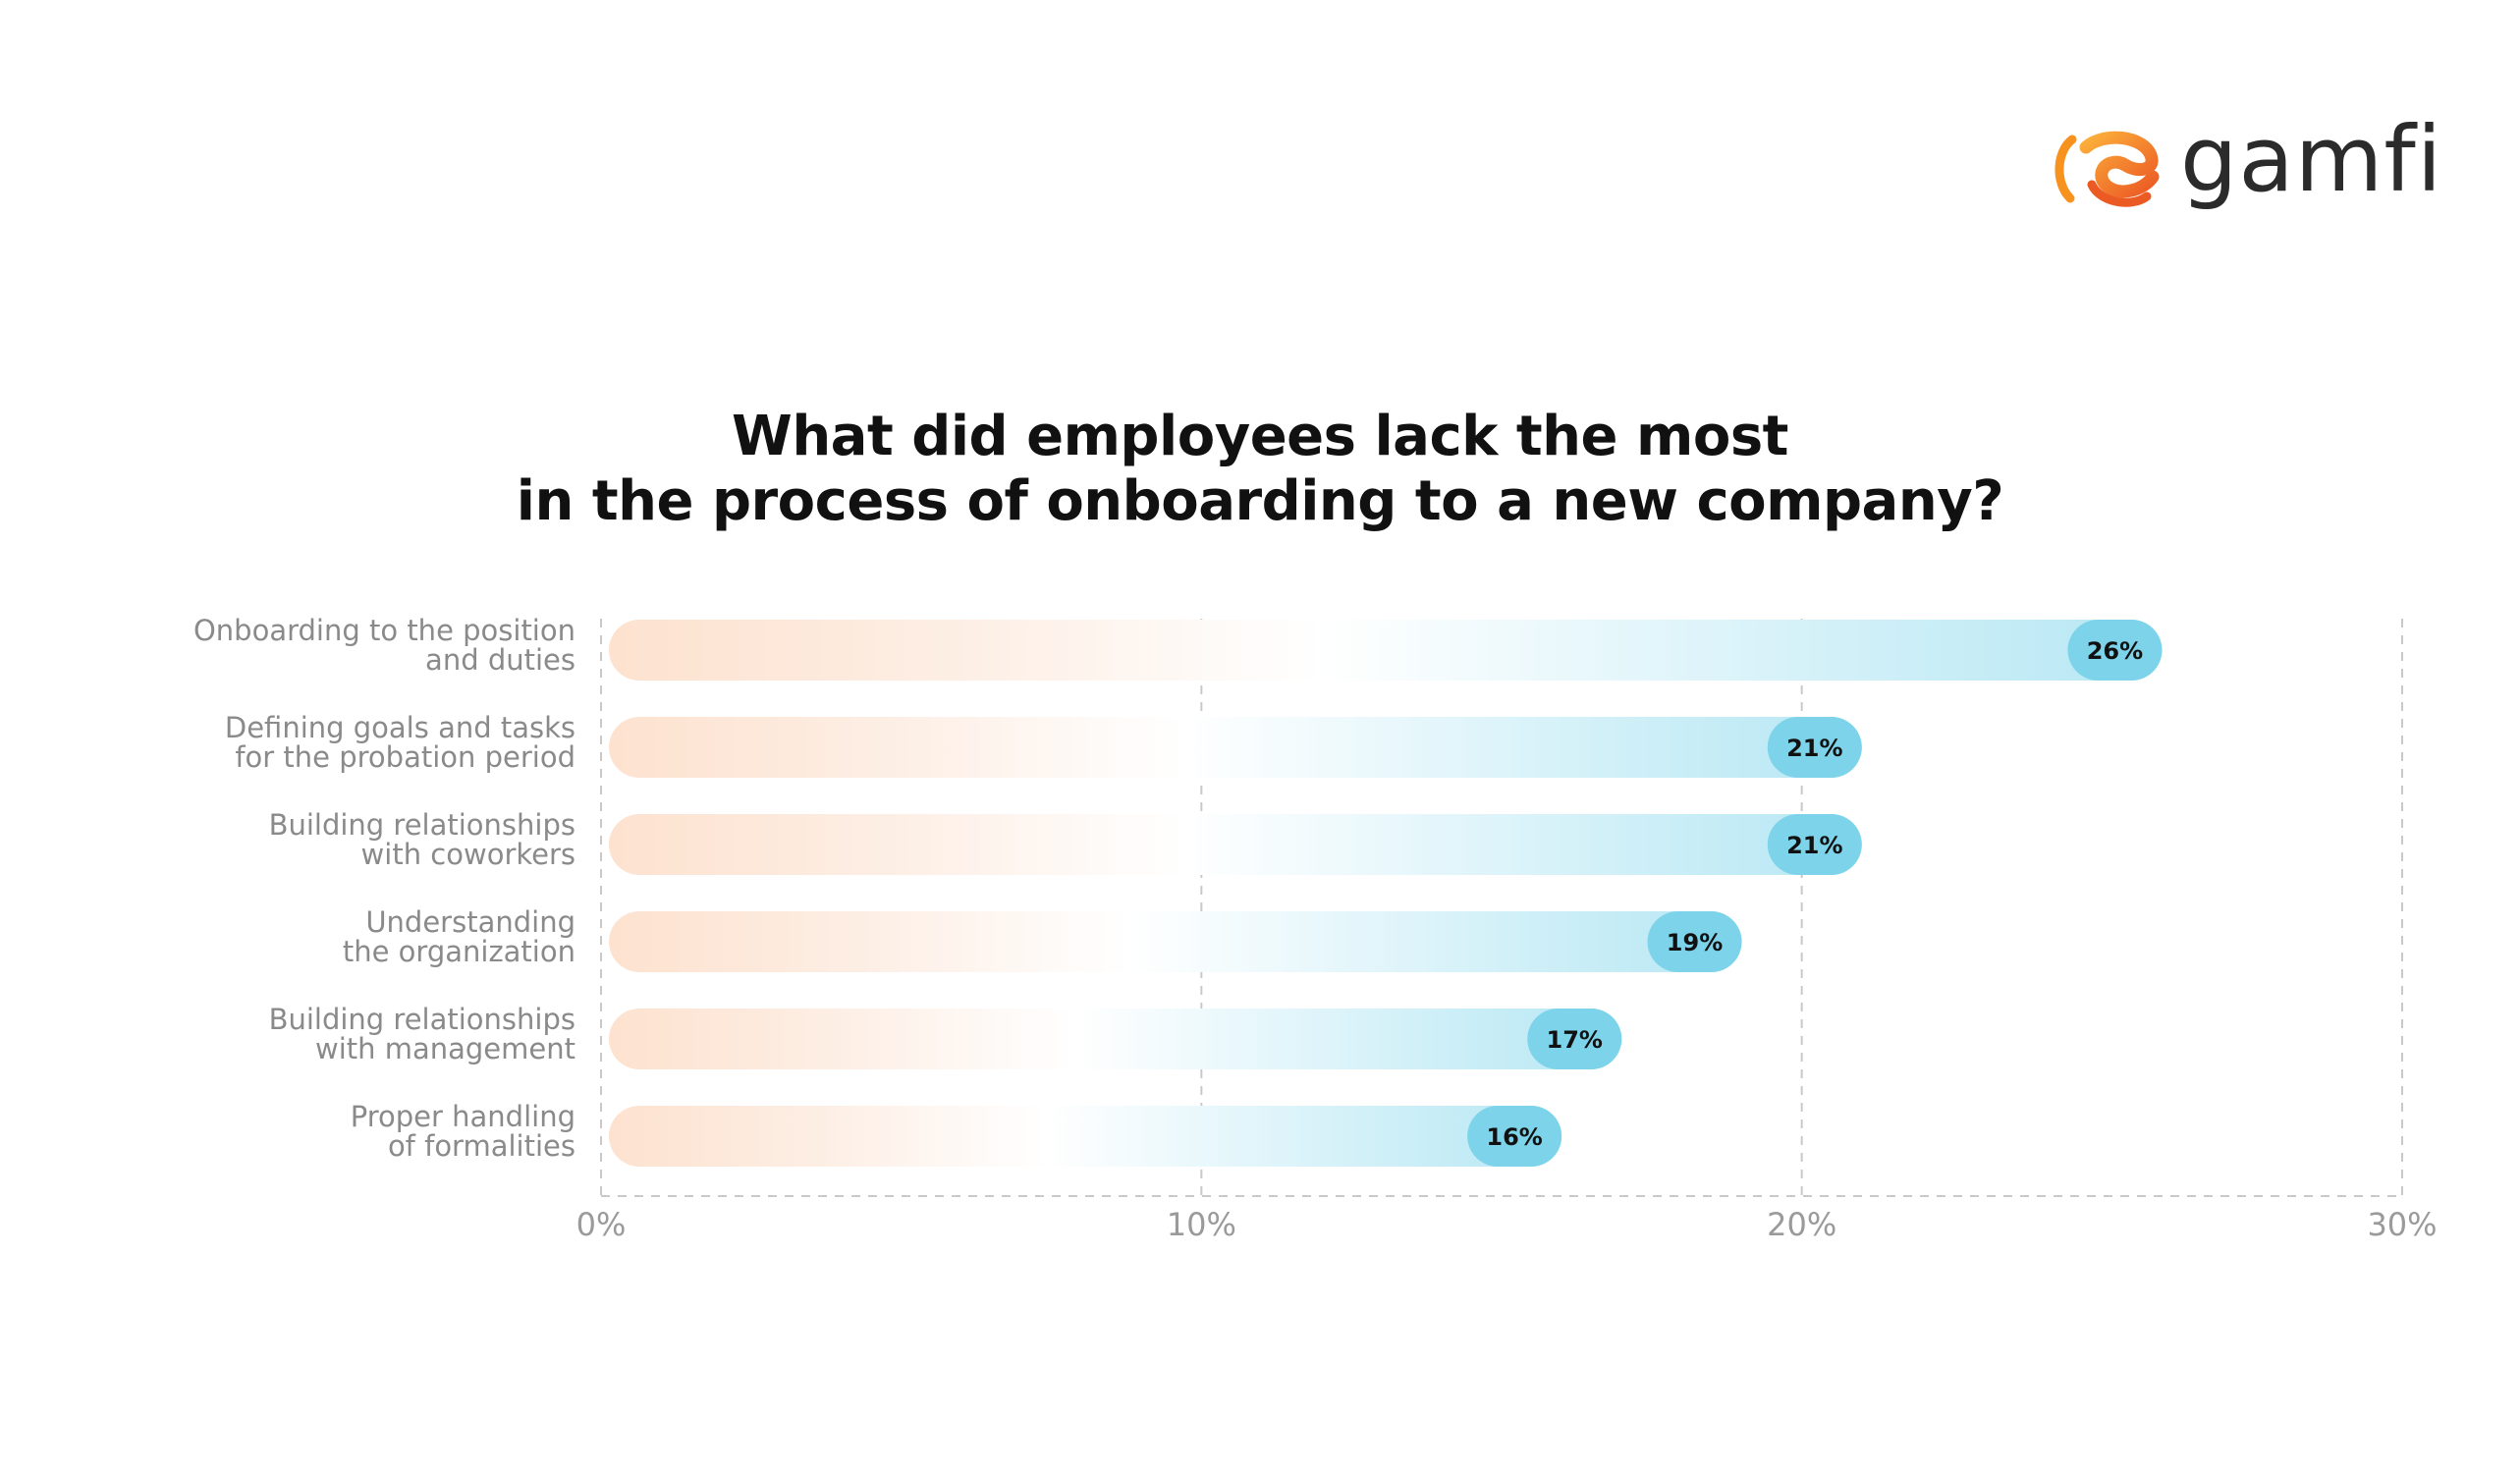 Image resolution: width=2520 pixels, height=1473 pixels. What do you see at coordinates (384, 630) in the screenshot?
I see `category-label: Onboarding to the position` at bounding box center [384, 630].